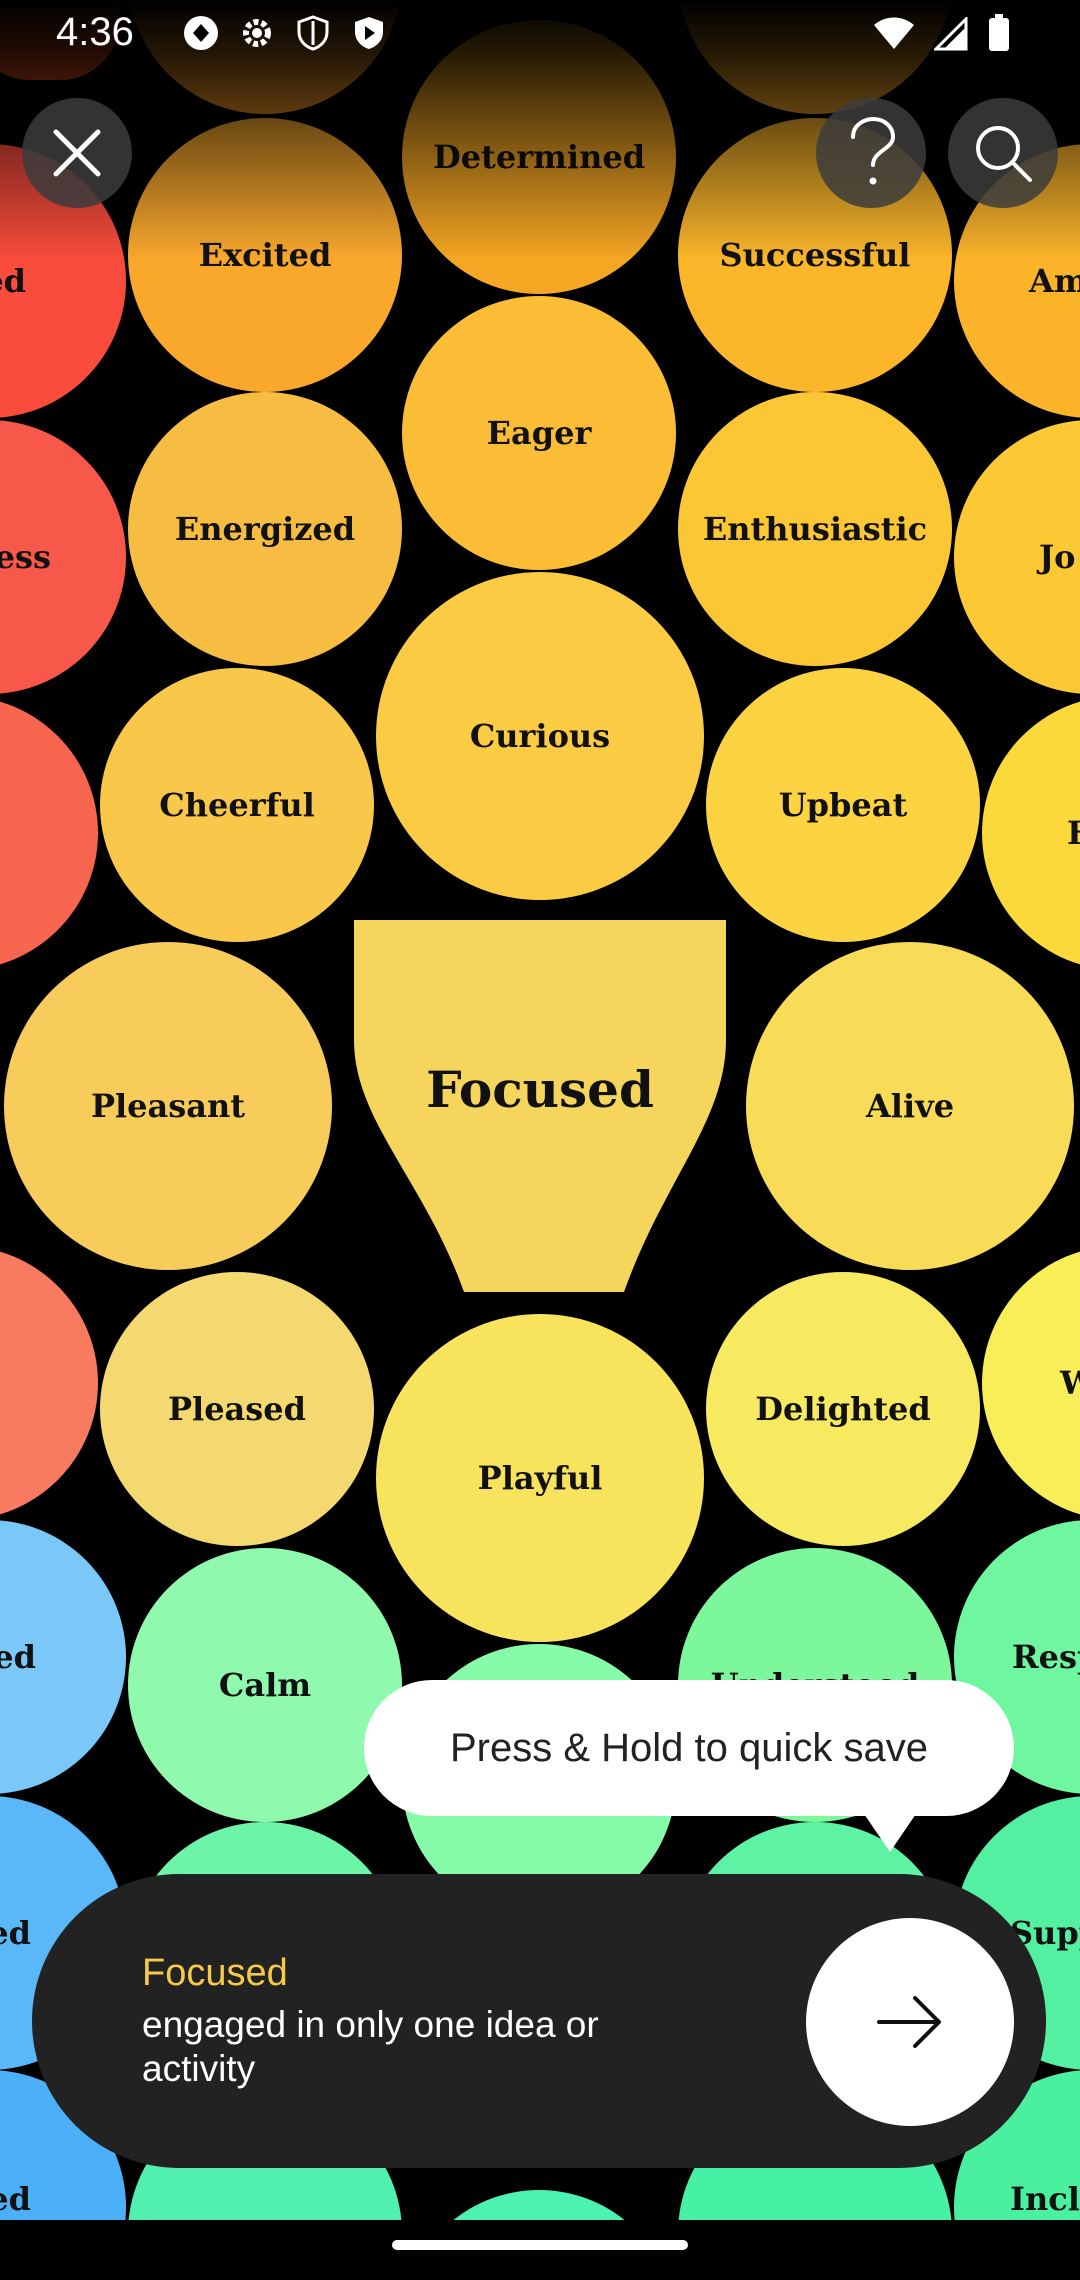 This screenshot has height=2280, width=1080. What do you see at coordinates (540, 736) in the screenshot?
I see `mood-bubble-curious: Curious` at bounding box center [540, 736].